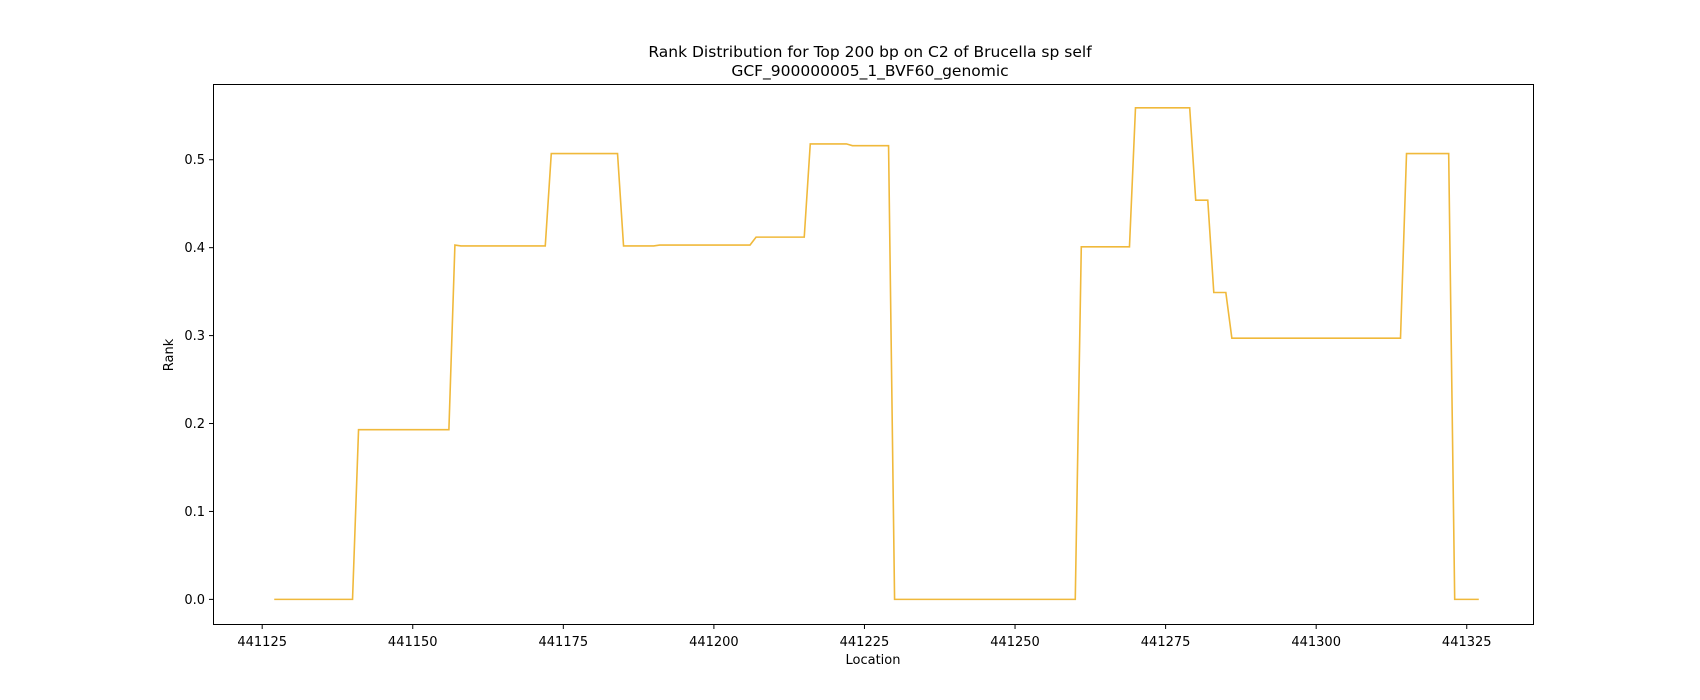 The height and width of the screenshot is (700, 1700). I want to click on y-tick-label: 0.3, so click(194, 336).